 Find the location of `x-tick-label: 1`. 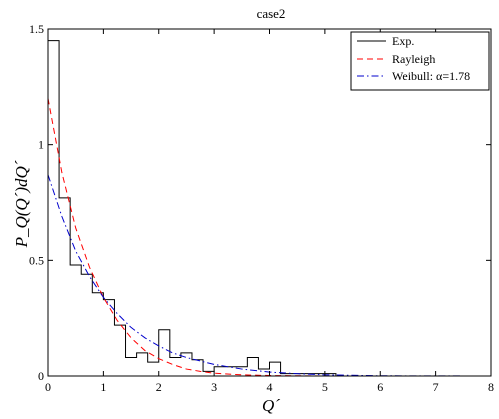

x-tick-label: 1 is located at coordinates (103, 387).